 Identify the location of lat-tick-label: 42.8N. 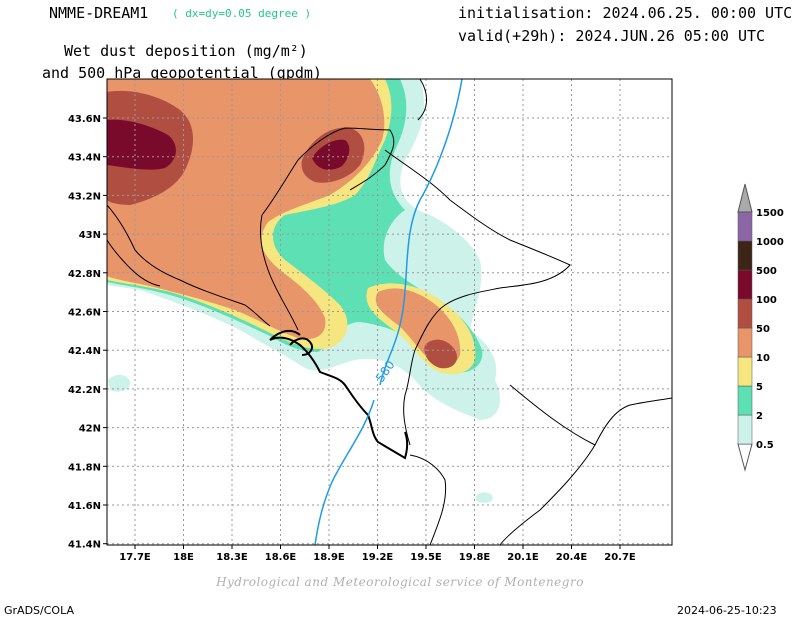
(84, 274).